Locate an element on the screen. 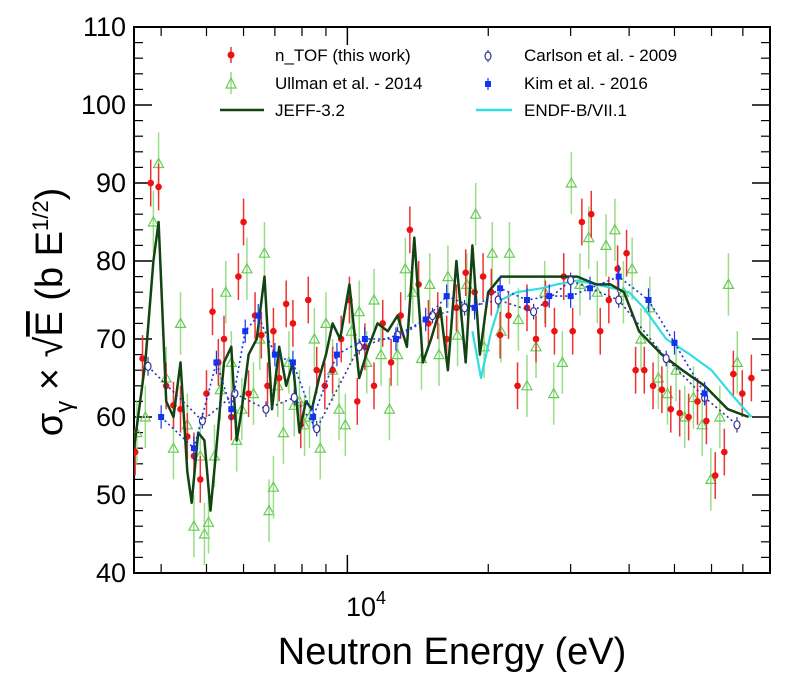 This screenshot has width=798, height=680. y-tick-label: 110 is located at coordinates (104, 27).